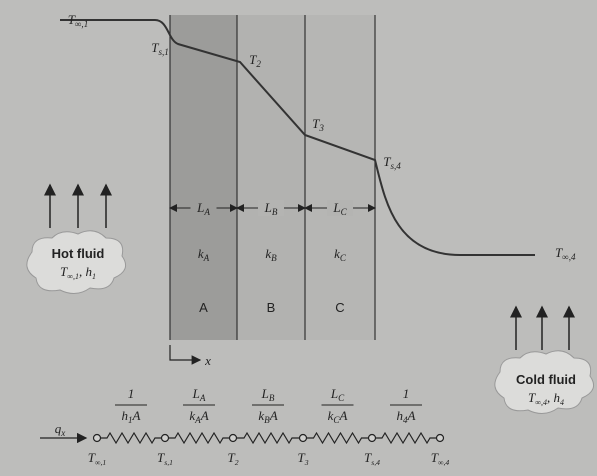  I want to click on temperature-label-sub: s,1, so click(163, 52).